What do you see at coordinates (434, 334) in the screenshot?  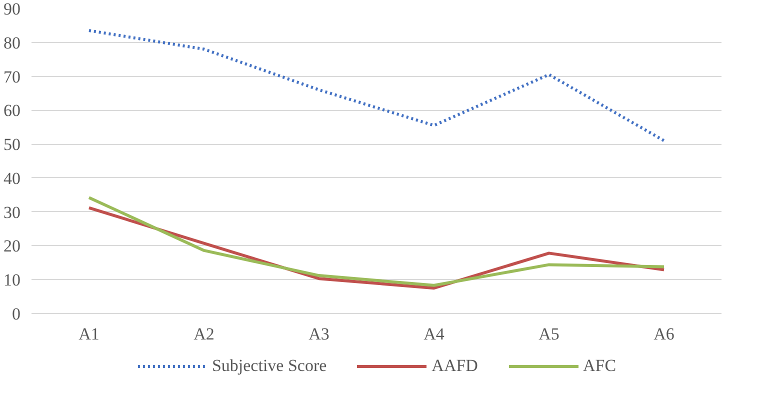 I see `x-tick-label: A4` at bounding box center [434, 334].